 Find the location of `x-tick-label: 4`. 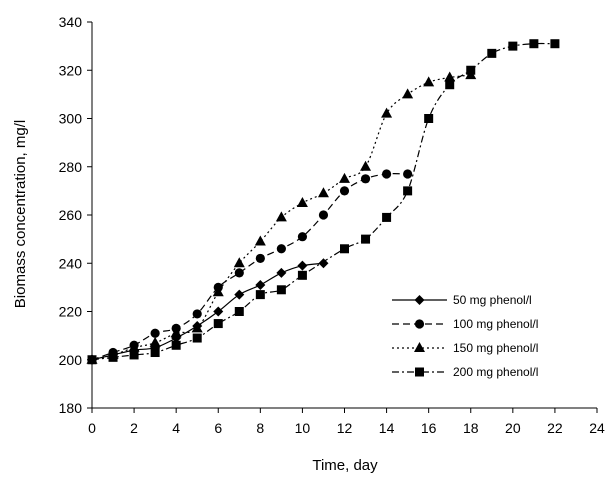

x-tick-label: 4 is located at coordinates (176, 428).